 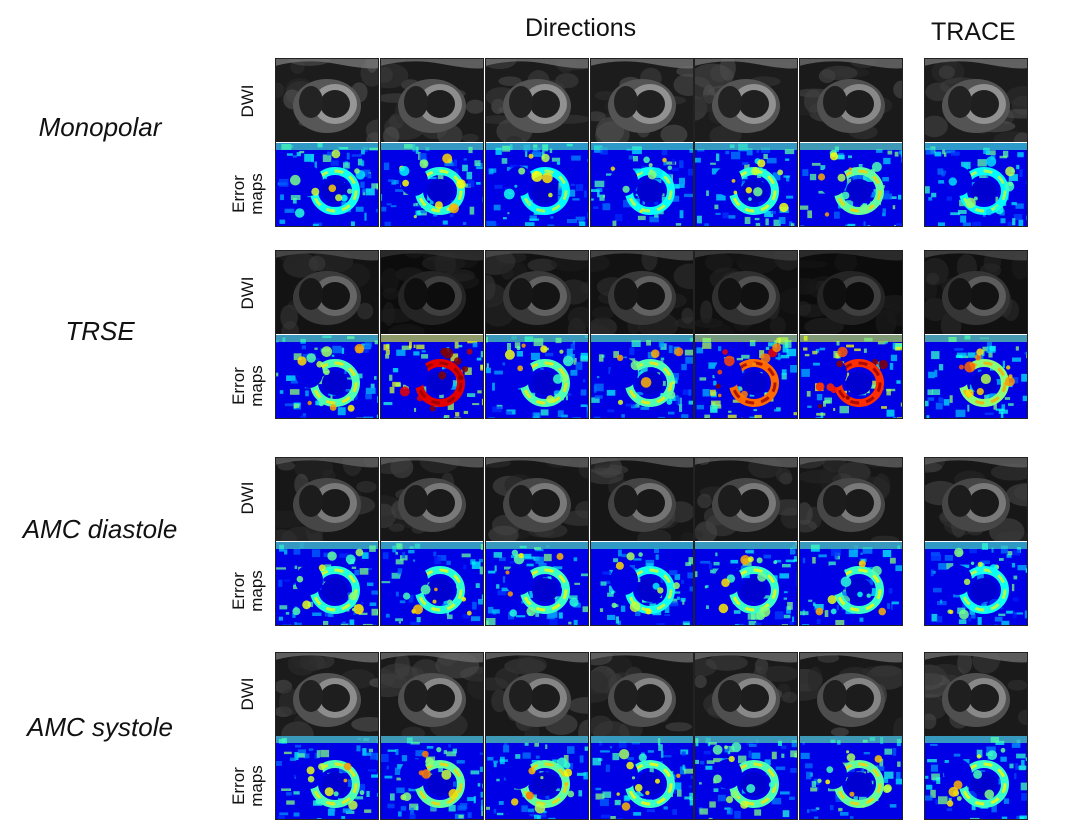 I want to click on group-label-amc-systole: AMC systole, so click(x=100, y=727).